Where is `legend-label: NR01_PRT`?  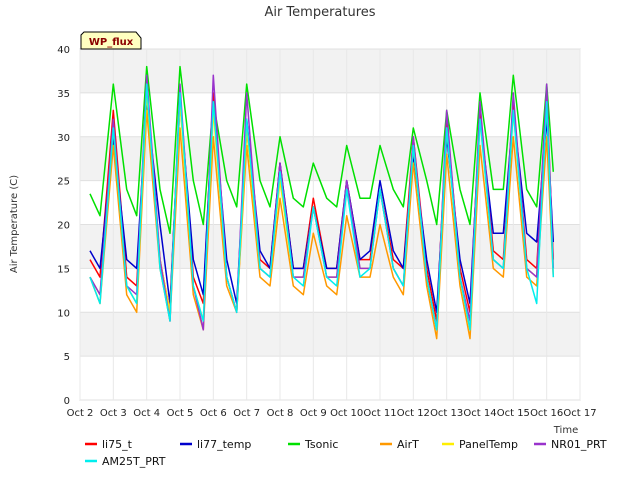
legend-label: NR01_PRT is located at coordinates (579, 444).